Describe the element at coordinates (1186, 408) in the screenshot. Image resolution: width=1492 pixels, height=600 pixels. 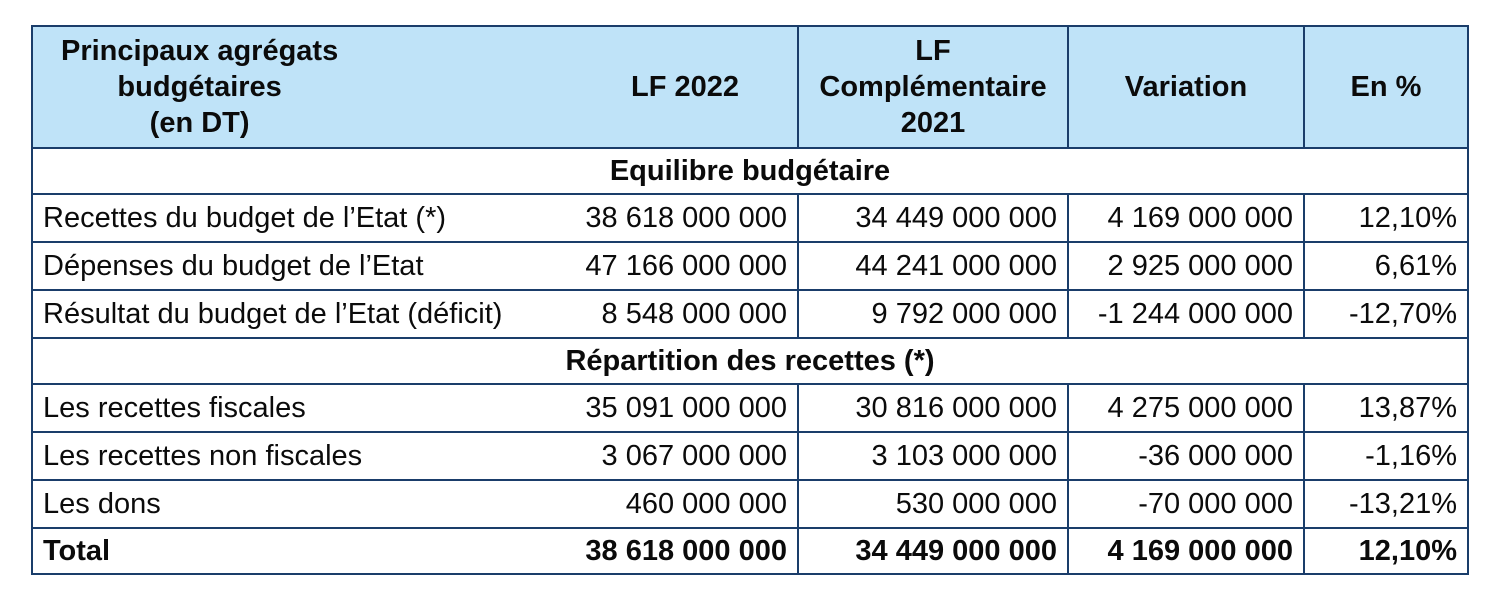
I see `cell-variation: 4 275 000 000` at that location.